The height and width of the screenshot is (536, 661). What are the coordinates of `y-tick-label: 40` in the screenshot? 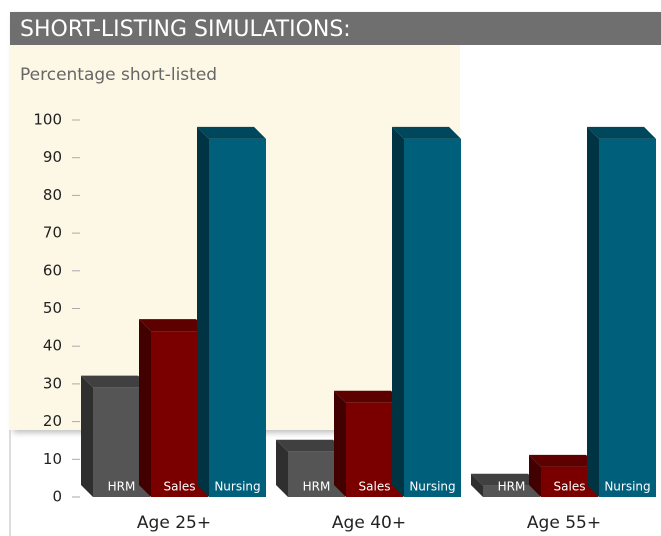 It's located at (52, 346).